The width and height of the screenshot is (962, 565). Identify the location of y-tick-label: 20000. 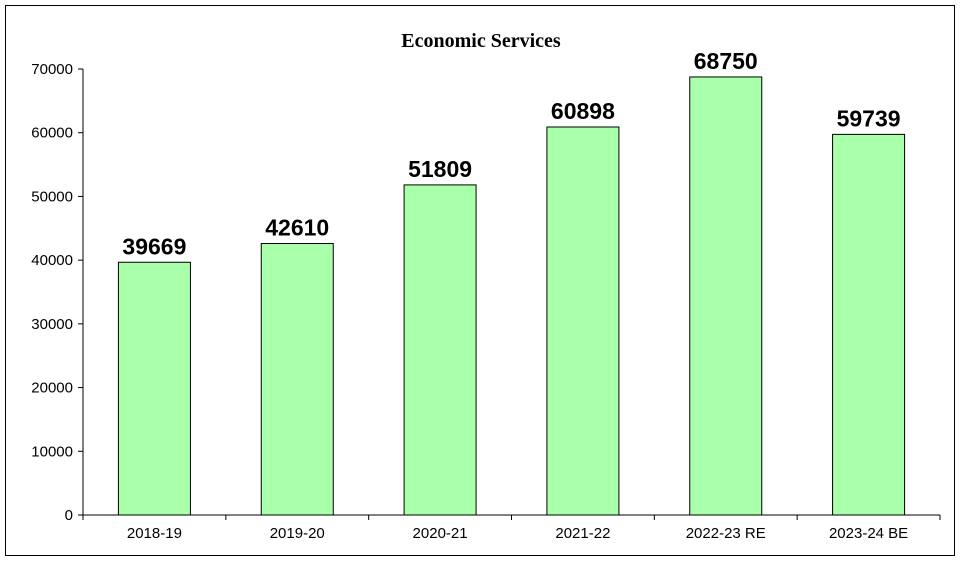
(52, 388).